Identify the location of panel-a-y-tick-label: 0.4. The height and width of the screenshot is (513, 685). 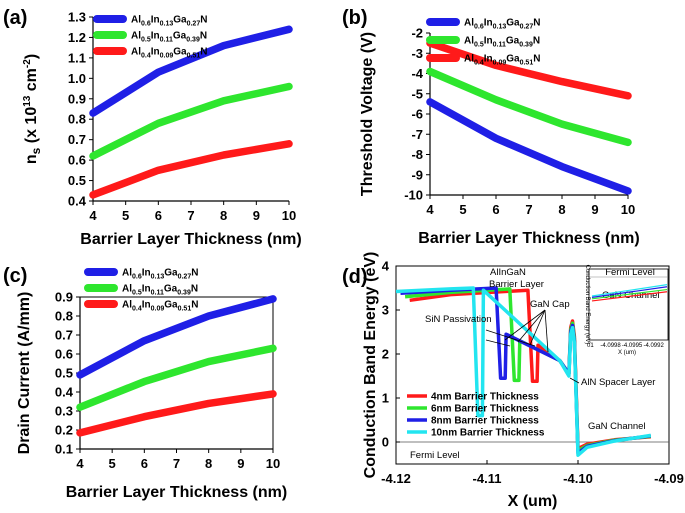
(77, 201).